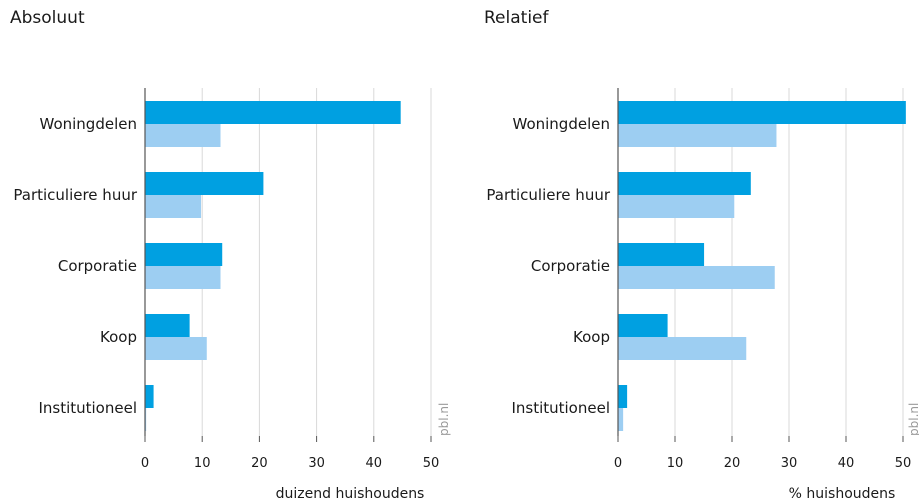 The image size is (919, 503). Describe the element at coordinates (87, 408) in the screenshot. I see `p0-category-label: Institutioneel` at that location.